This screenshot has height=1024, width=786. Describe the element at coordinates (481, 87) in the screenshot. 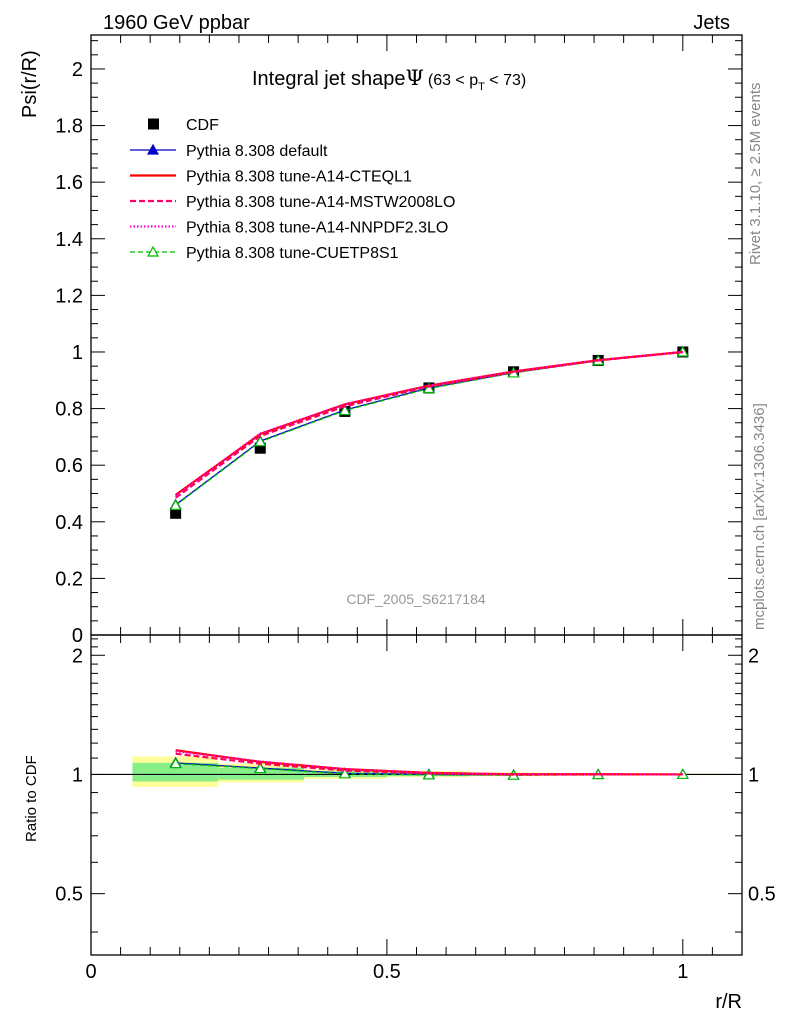

I see `chart-title-range-sub: T` at that location.